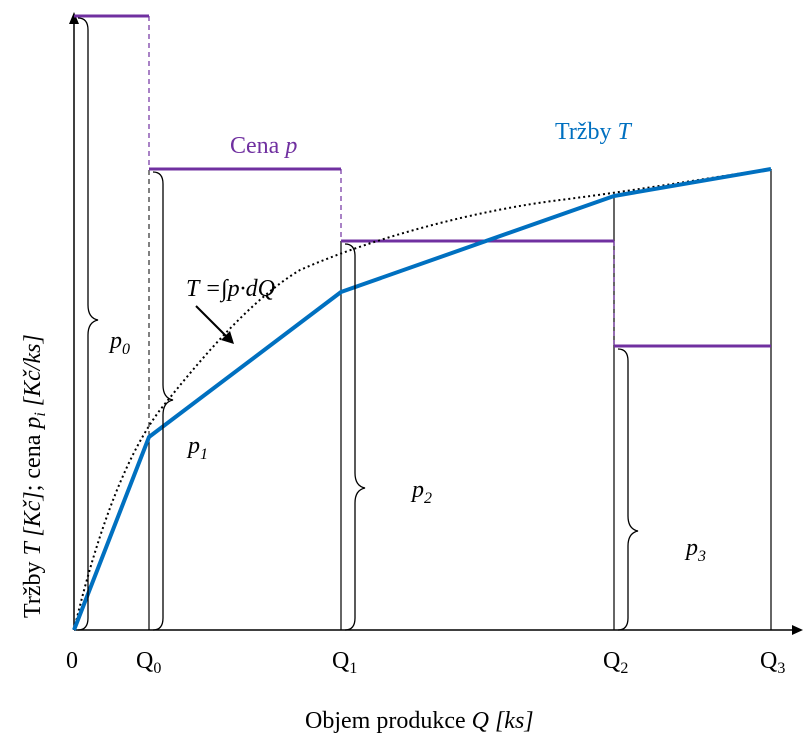  I want to click on formula-arrow-head, so click(227, 337).